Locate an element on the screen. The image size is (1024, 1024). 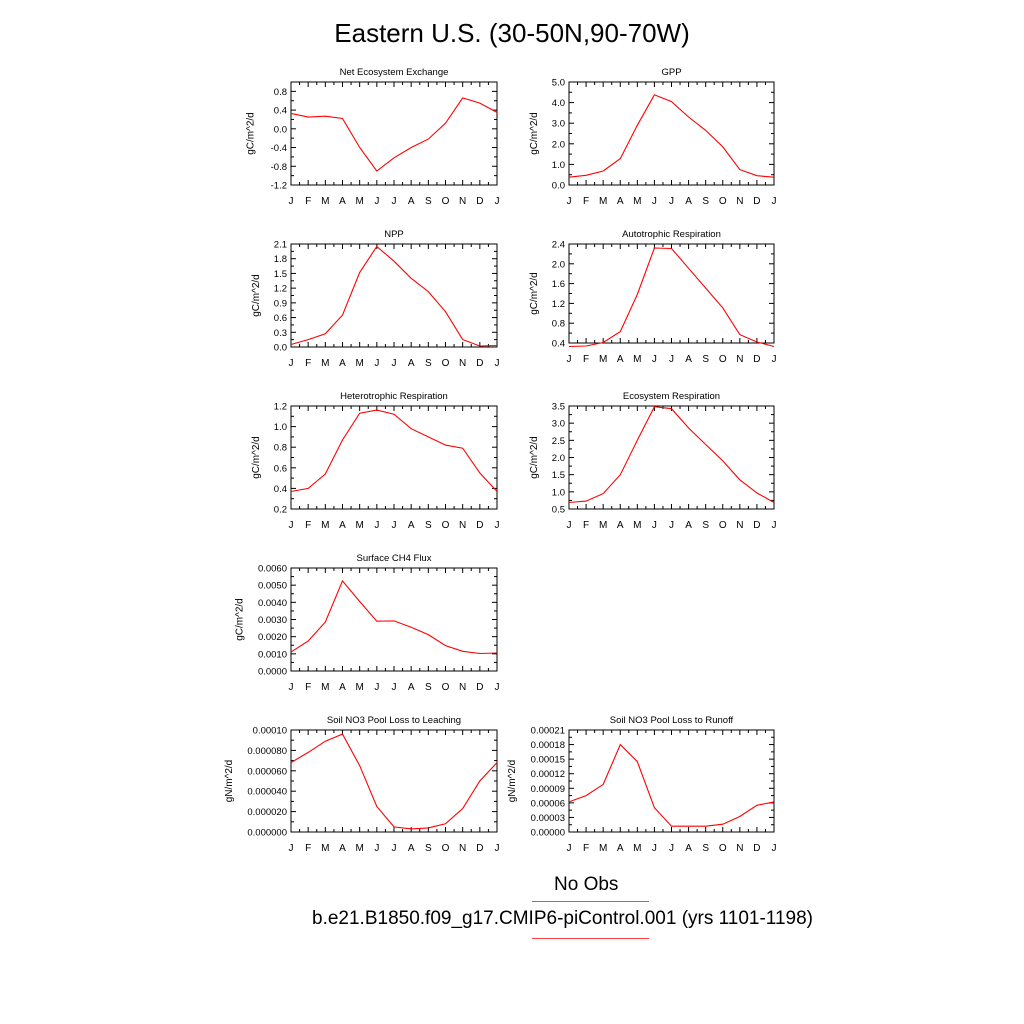
panel-title: Surface CH4 Flux is located at coordinates (394, 558).